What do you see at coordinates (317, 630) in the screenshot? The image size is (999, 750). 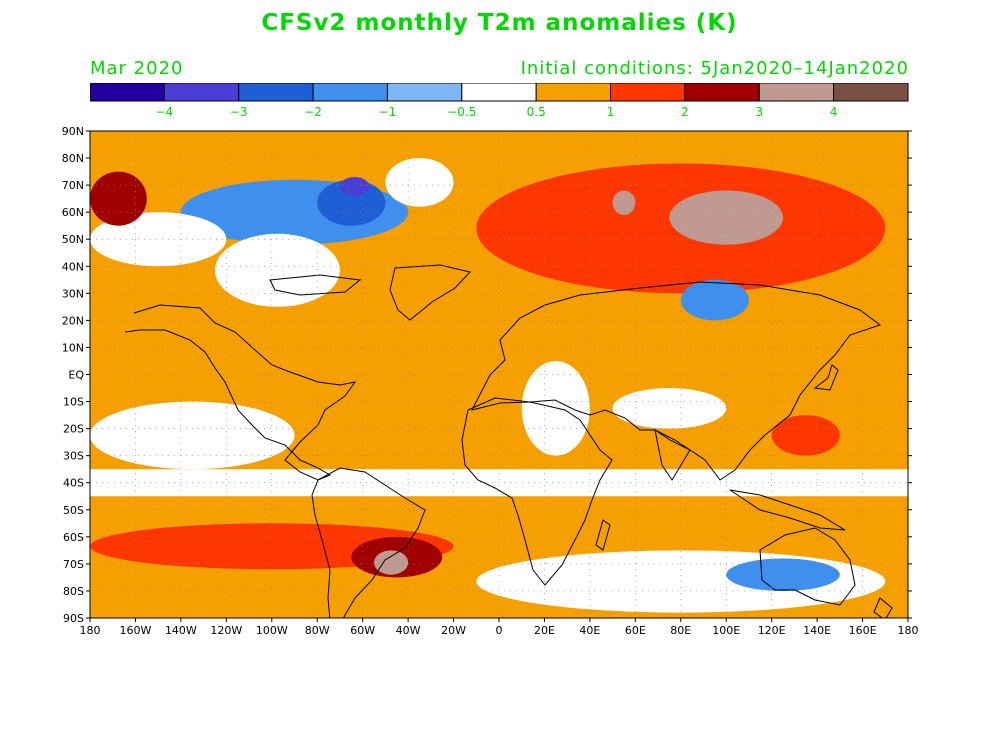 I see `lon-label: 80W` at bounding box center [317, 630].